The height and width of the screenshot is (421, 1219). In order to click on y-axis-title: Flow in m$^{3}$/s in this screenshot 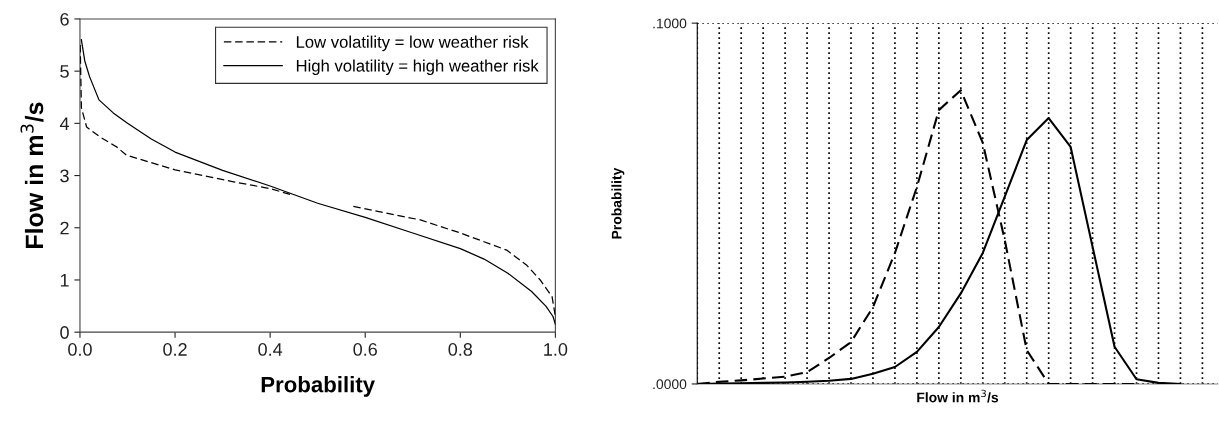, I will do `click(32, 175)`.